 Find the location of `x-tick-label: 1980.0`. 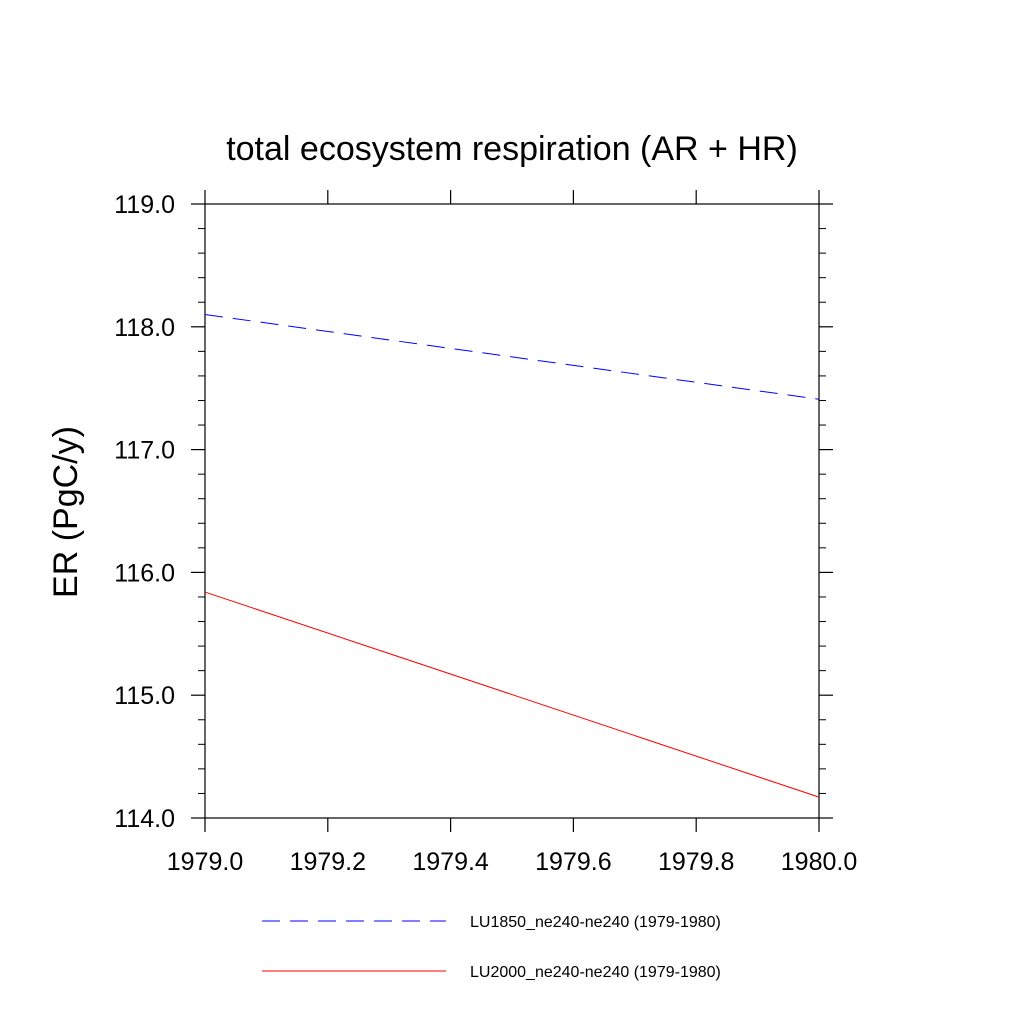

x-tick-label: 1980.0 is located at coordinates (819, 862).